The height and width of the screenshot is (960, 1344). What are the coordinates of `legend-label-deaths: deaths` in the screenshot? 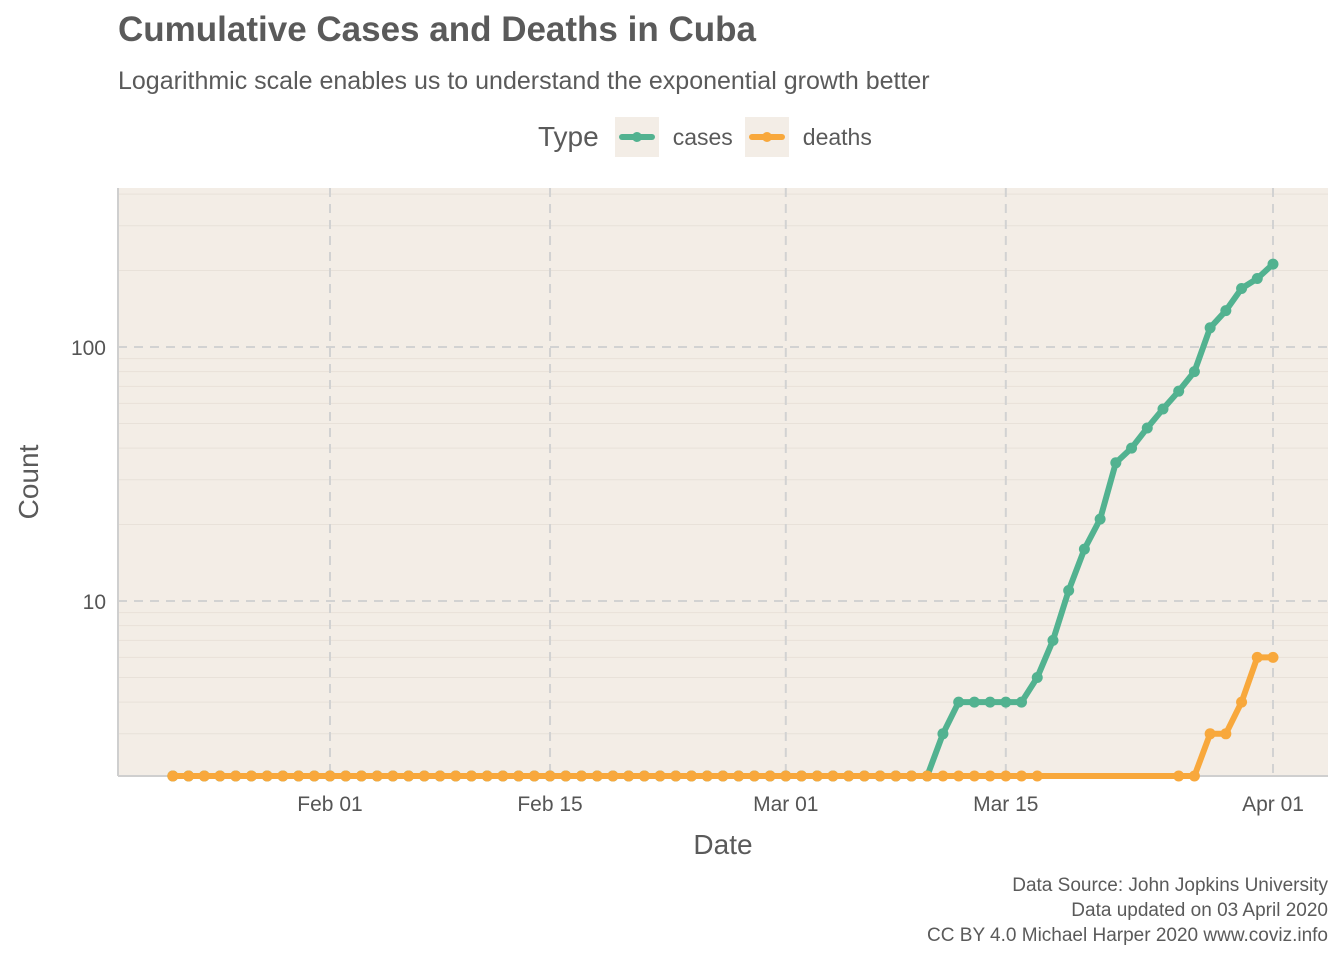 It's located at (837, 136).